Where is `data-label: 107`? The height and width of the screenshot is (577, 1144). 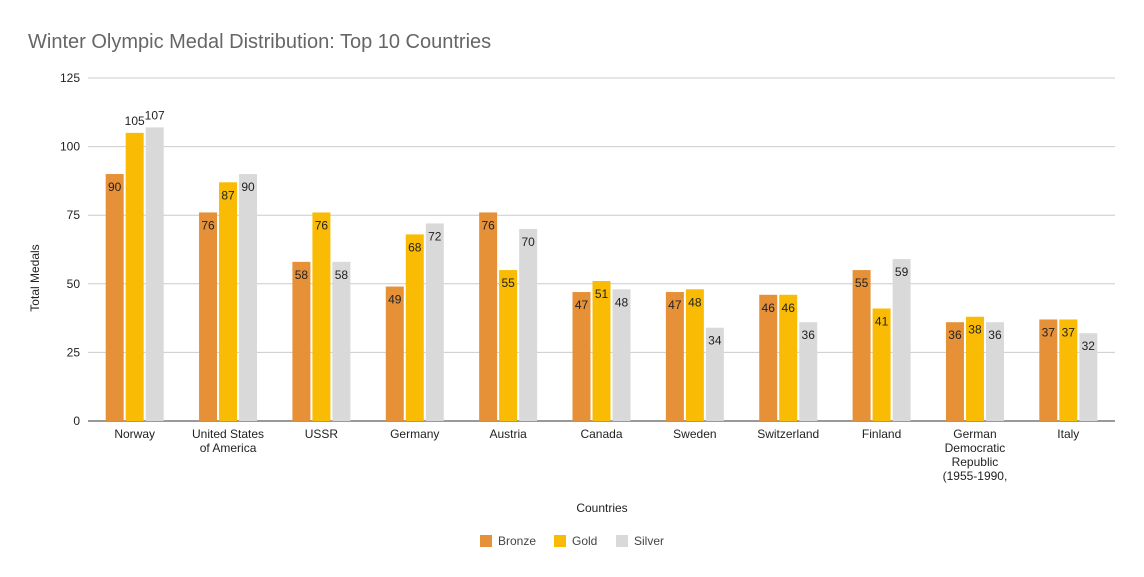
data-label: 107 is located at coordinates (155, 115).